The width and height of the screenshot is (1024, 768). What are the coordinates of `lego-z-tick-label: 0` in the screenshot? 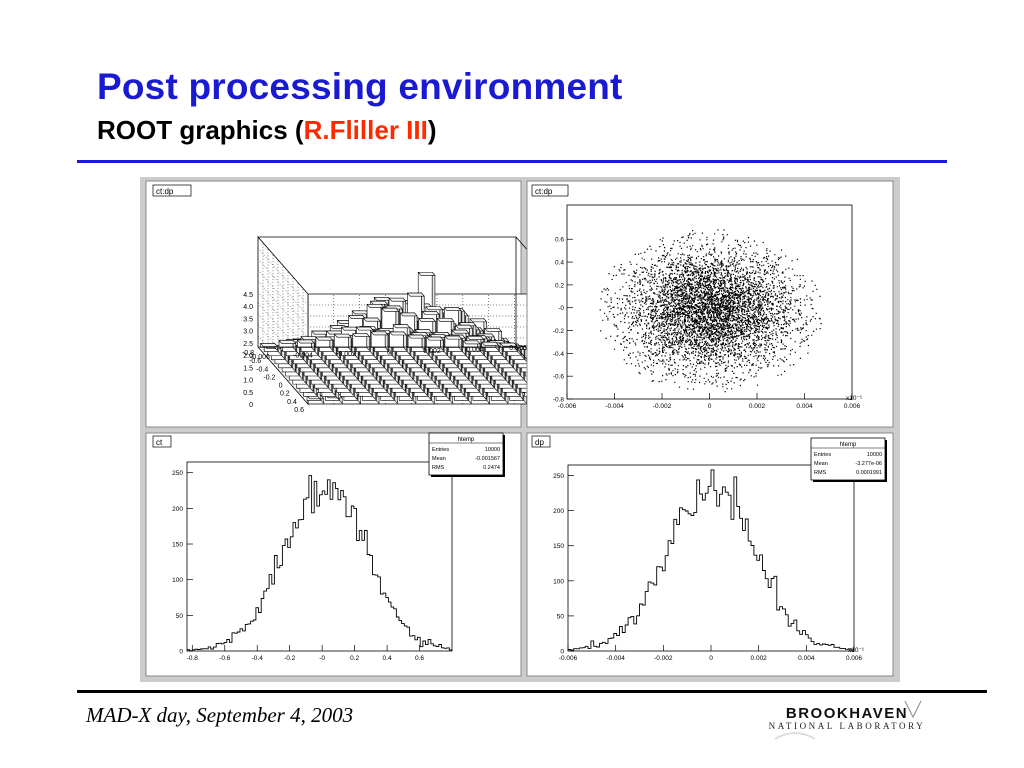 It's located at (251, 405).